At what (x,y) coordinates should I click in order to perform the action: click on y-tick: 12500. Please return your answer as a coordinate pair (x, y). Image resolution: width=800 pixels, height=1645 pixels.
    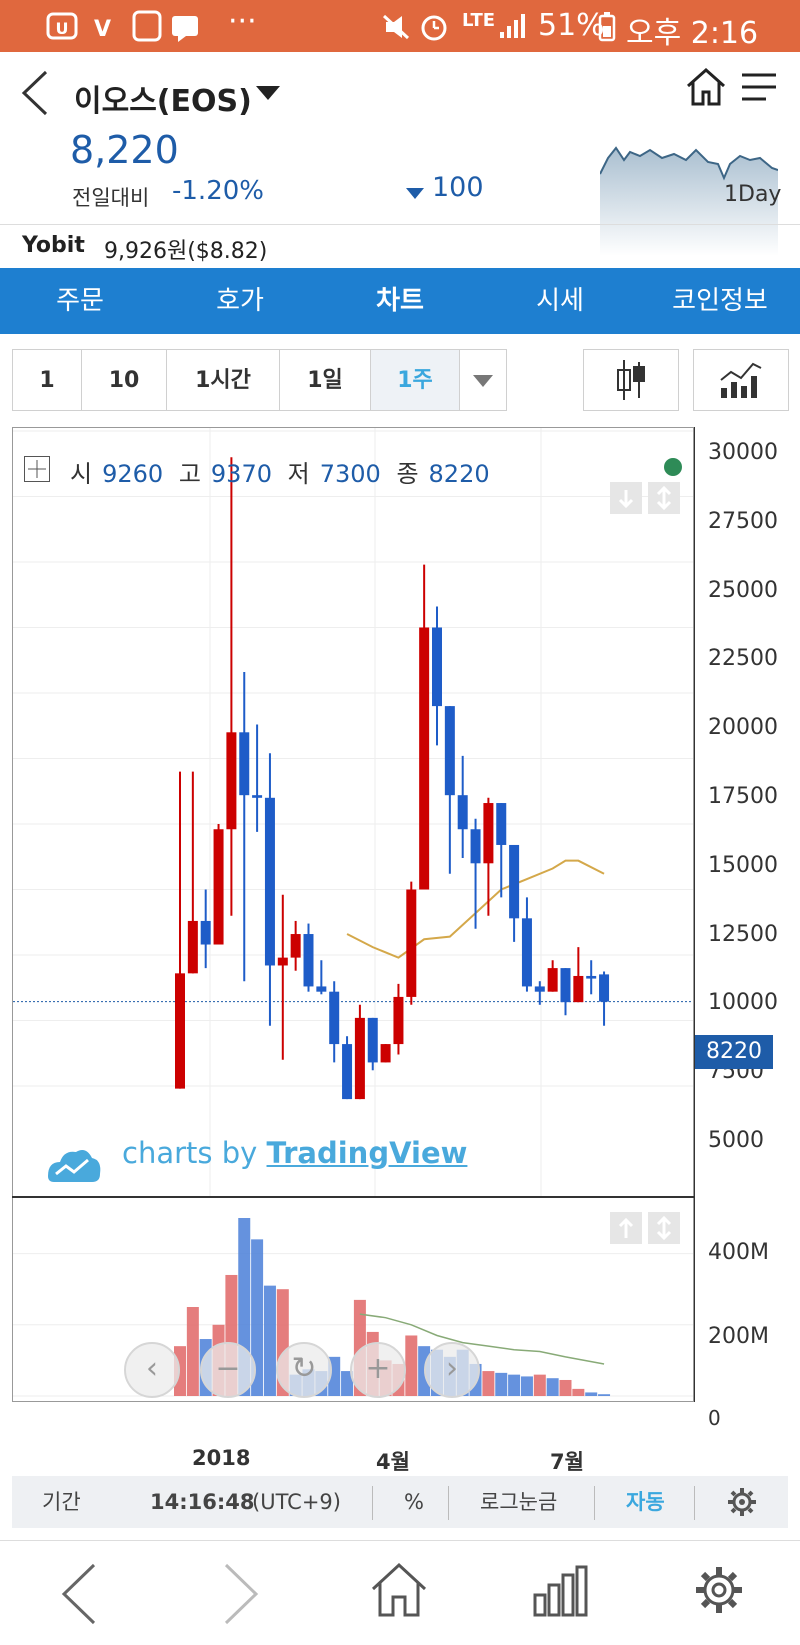
    Looking at the image, I should click on (743, 934).